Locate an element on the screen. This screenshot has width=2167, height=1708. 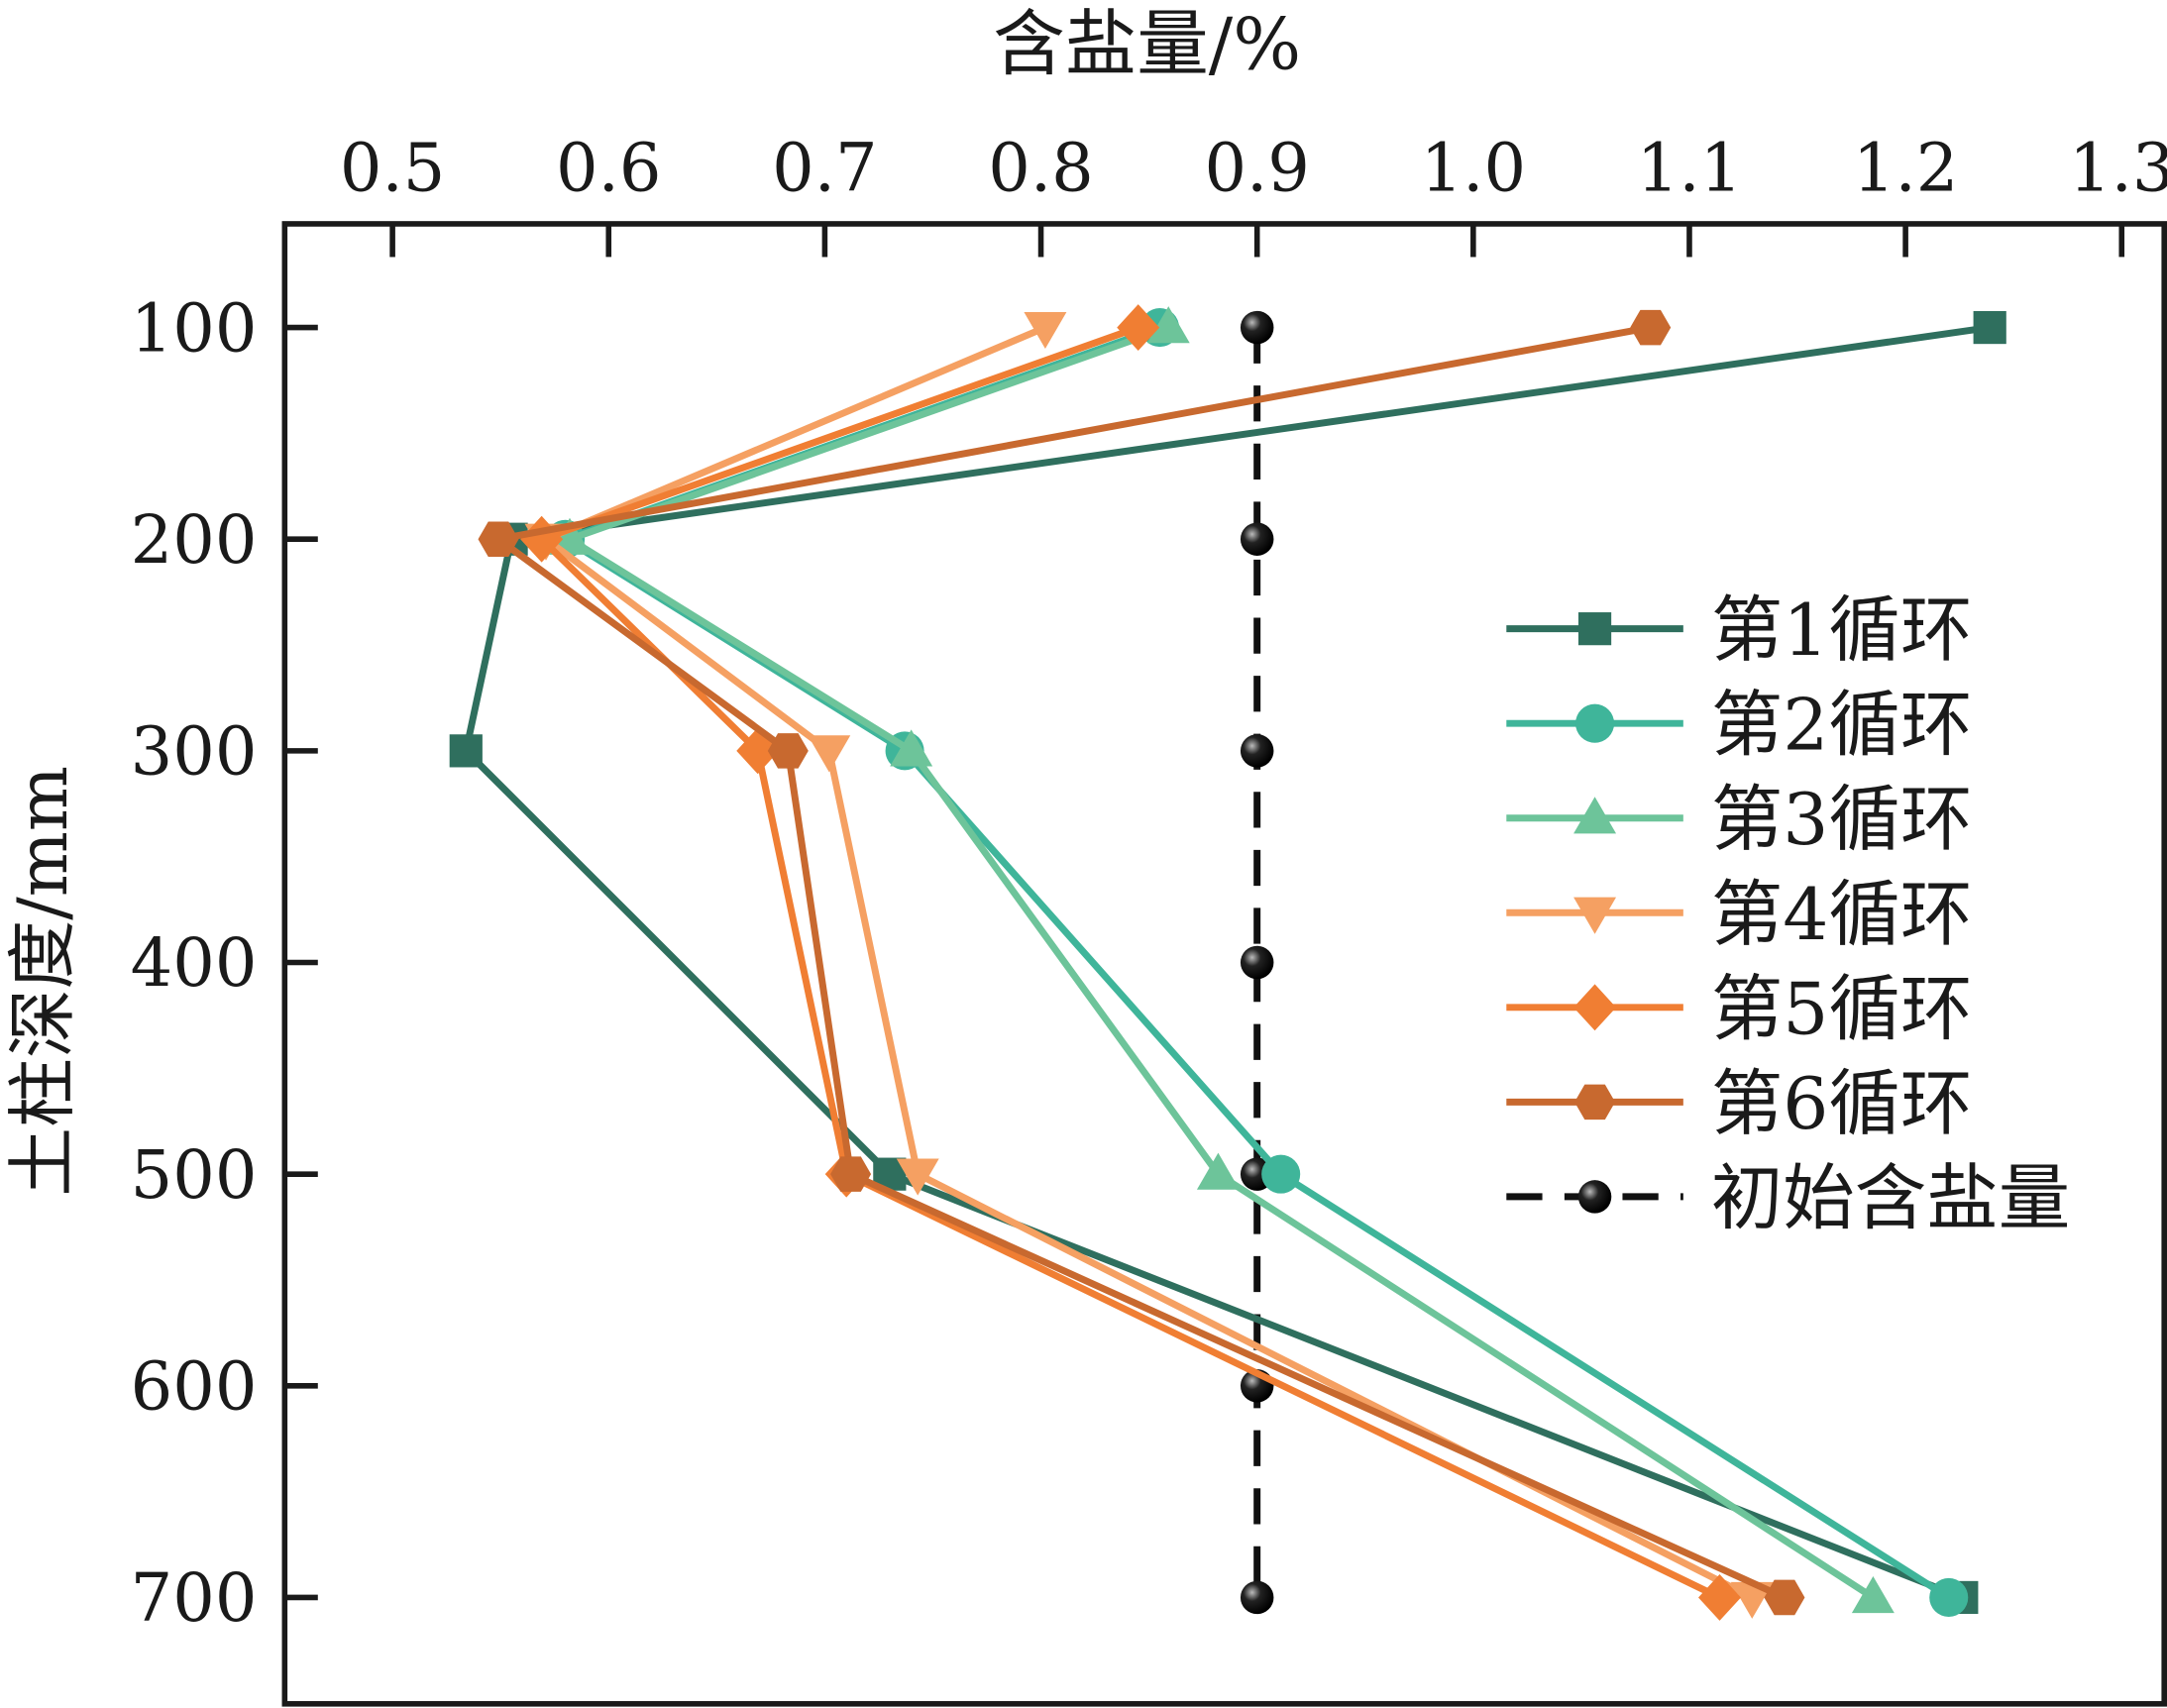
y-tick-label: 600 is located at coordinates (194, 1387).